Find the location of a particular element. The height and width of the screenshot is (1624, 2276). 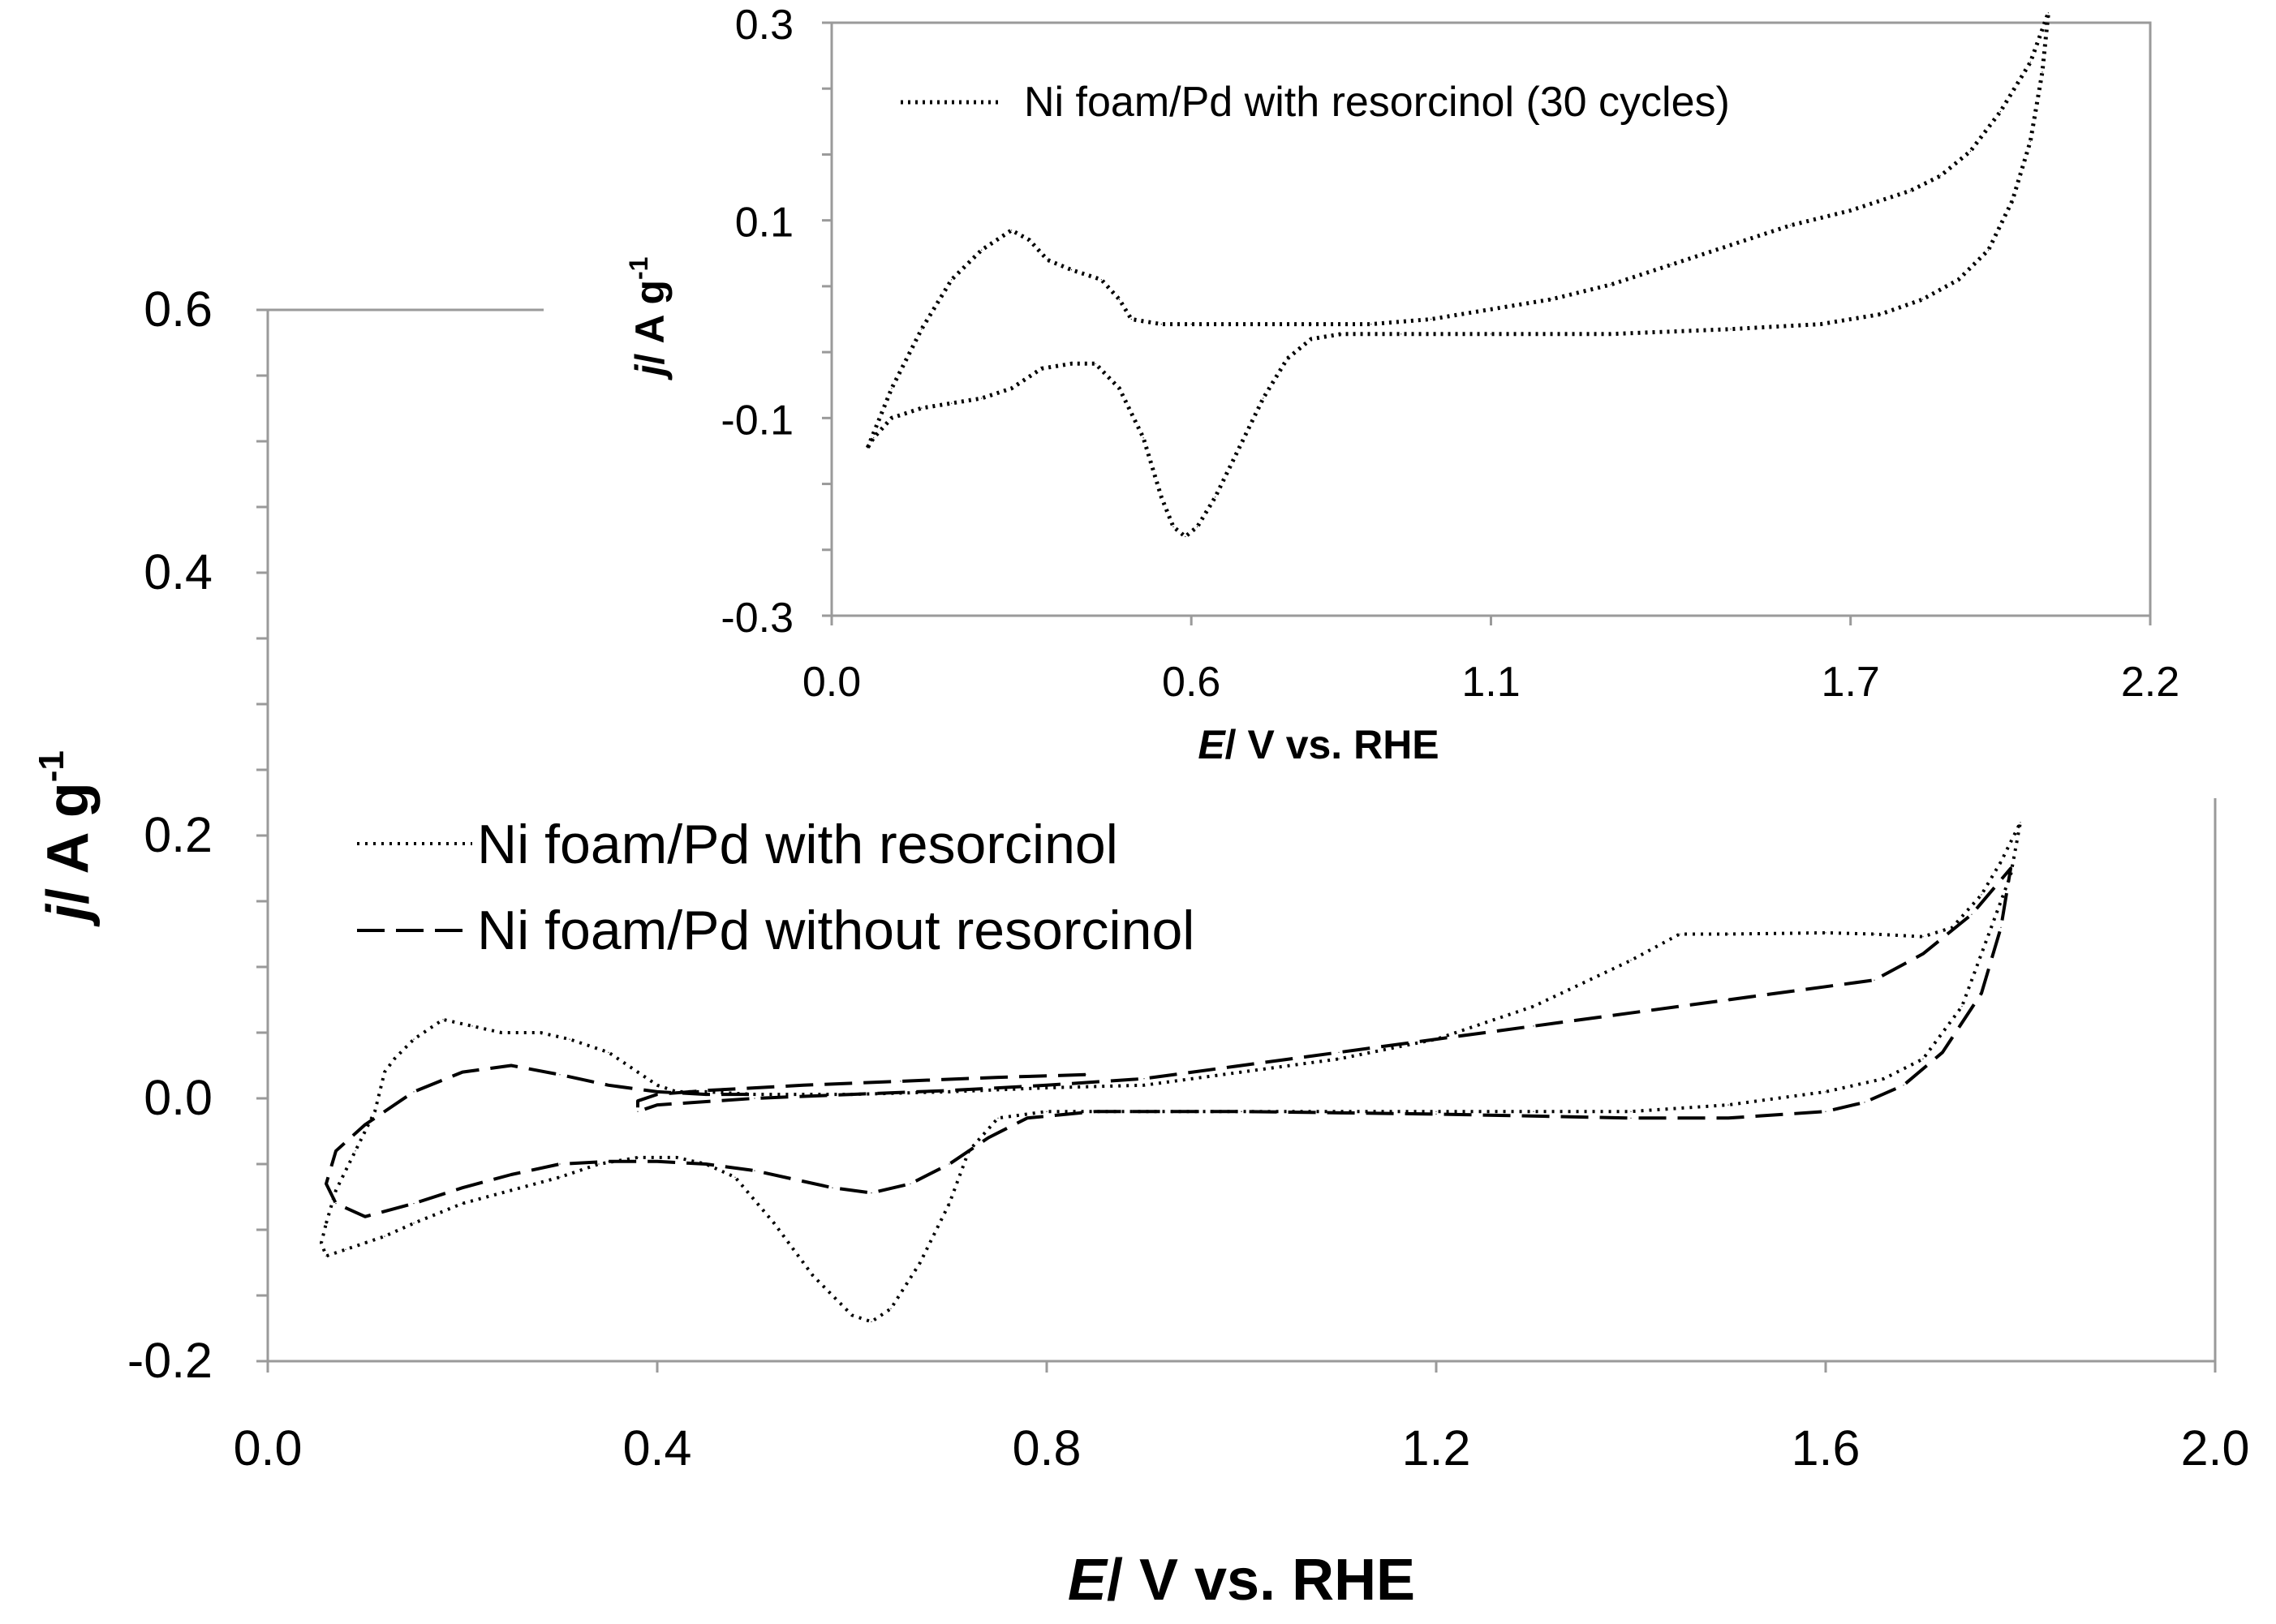

inset-y-tick-label: 0.1 is located at coordinates (764, 224).